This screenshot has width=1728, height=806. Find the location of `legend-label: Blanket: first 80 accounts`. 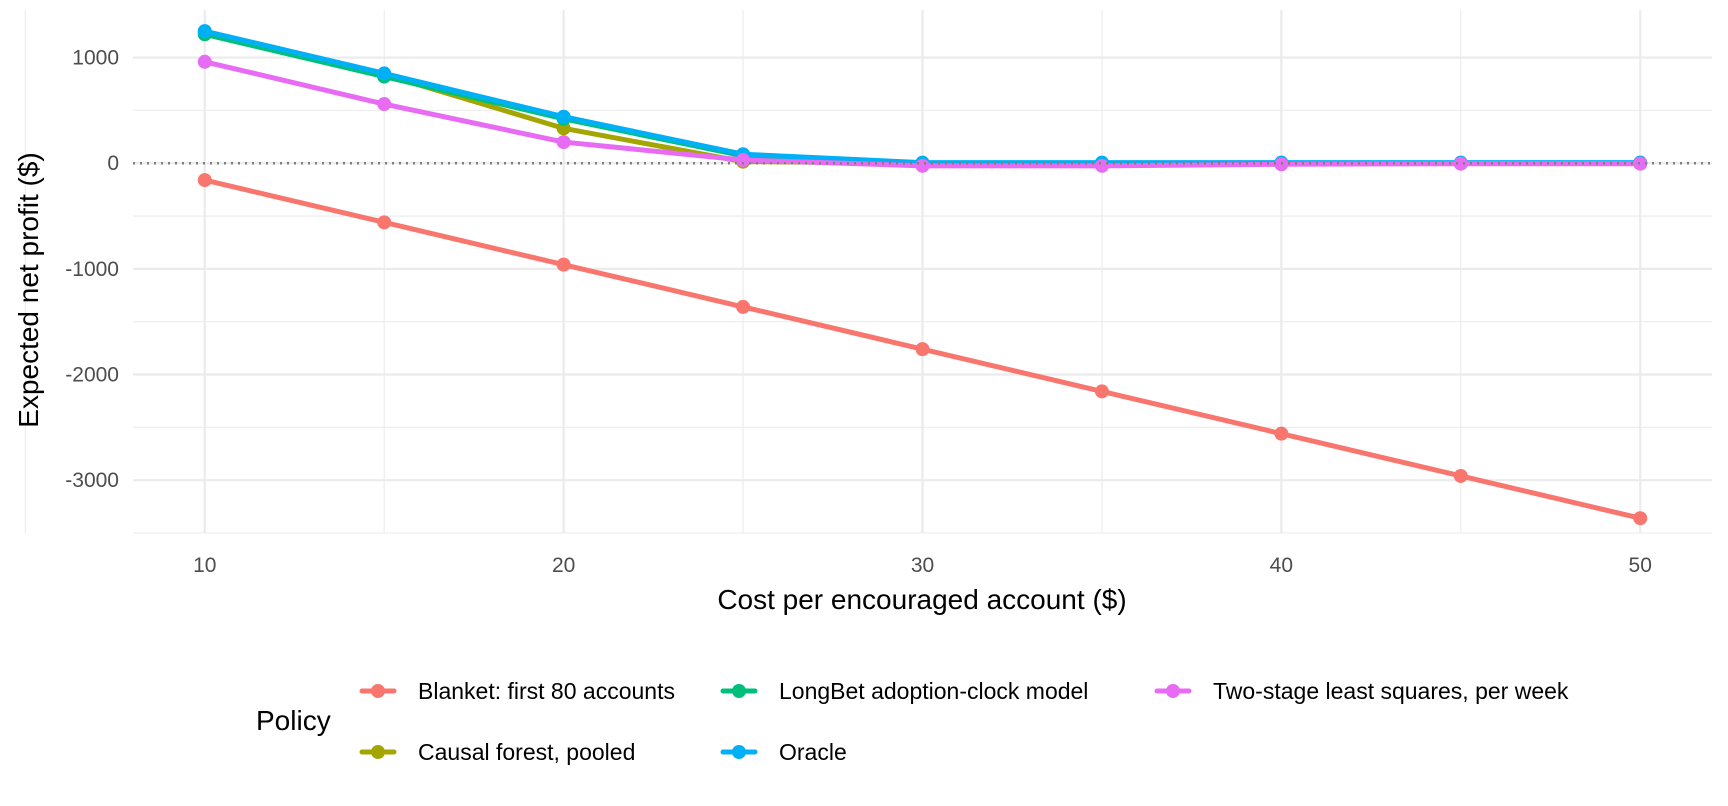

legend-label: Blanket: first 80 accounts is located at coordinates (546, 691).